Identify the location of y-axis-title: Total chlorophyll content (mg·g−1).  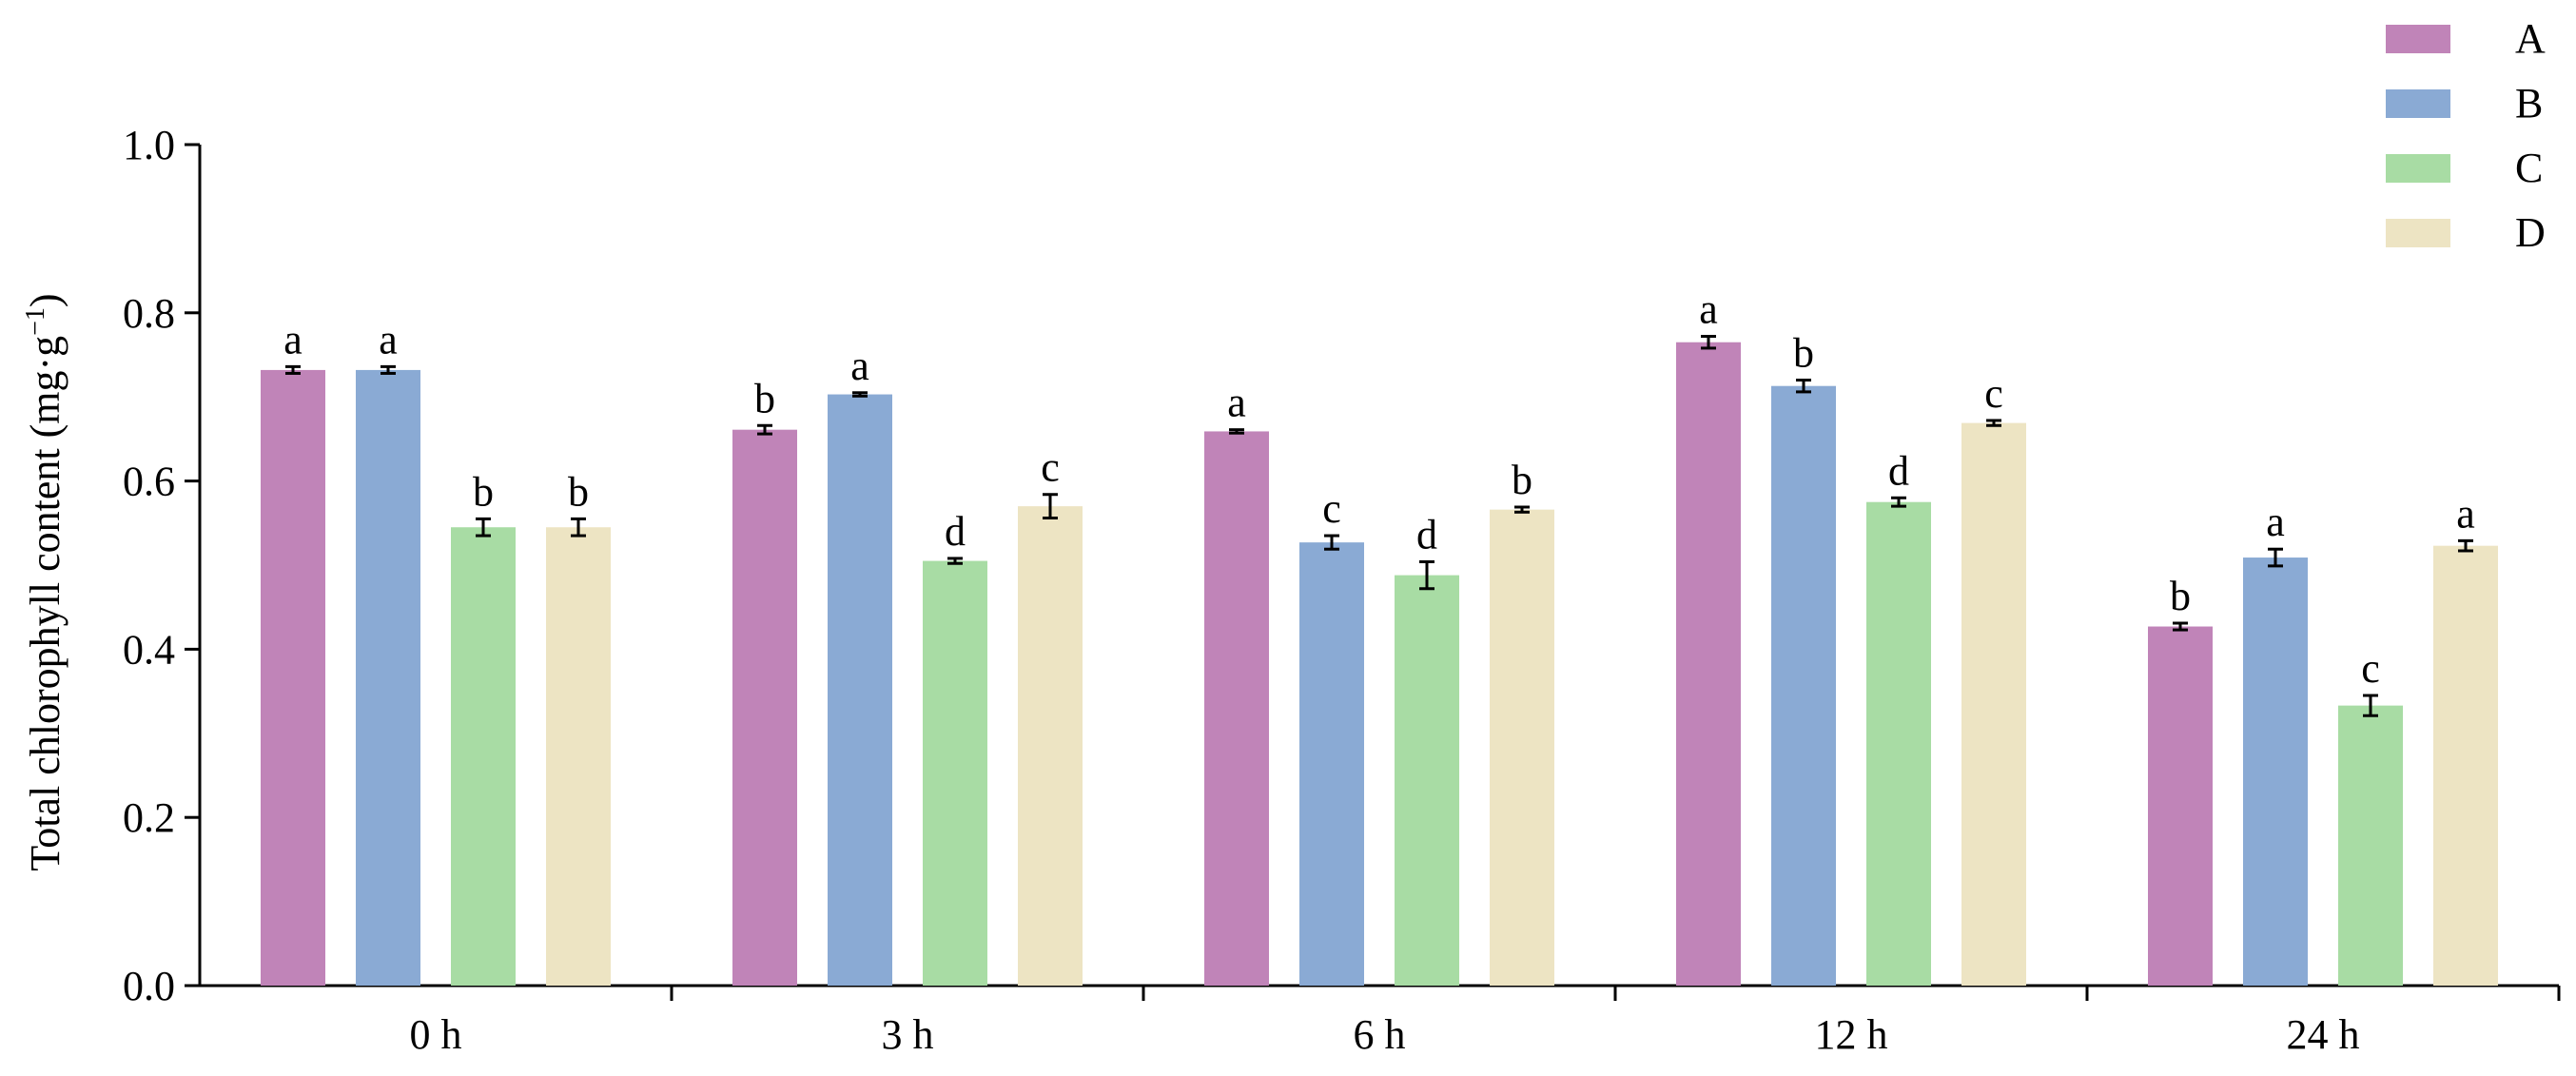
(45, 582).